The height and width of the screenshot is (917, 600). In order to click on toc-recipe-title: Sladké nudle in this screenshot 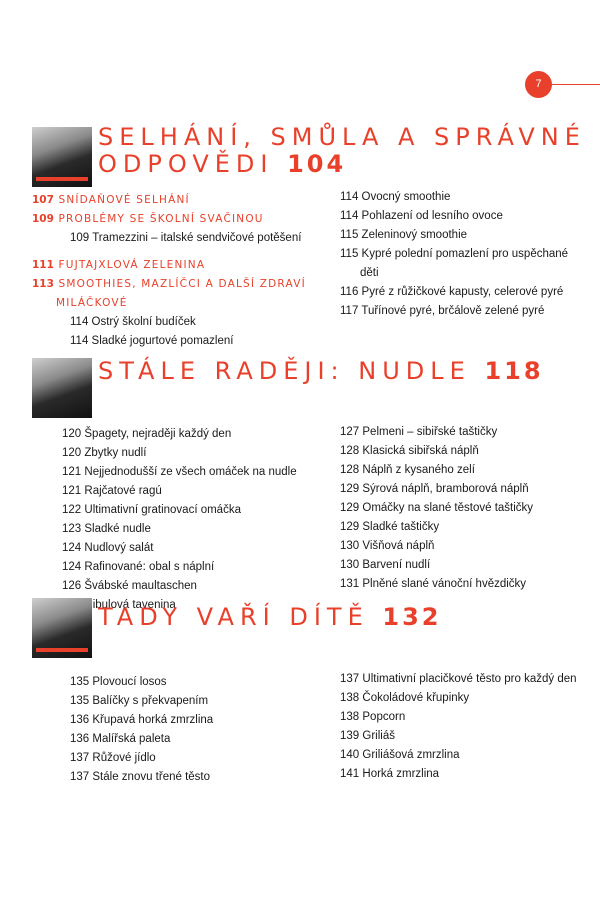, I will do `click(117, 529)`.